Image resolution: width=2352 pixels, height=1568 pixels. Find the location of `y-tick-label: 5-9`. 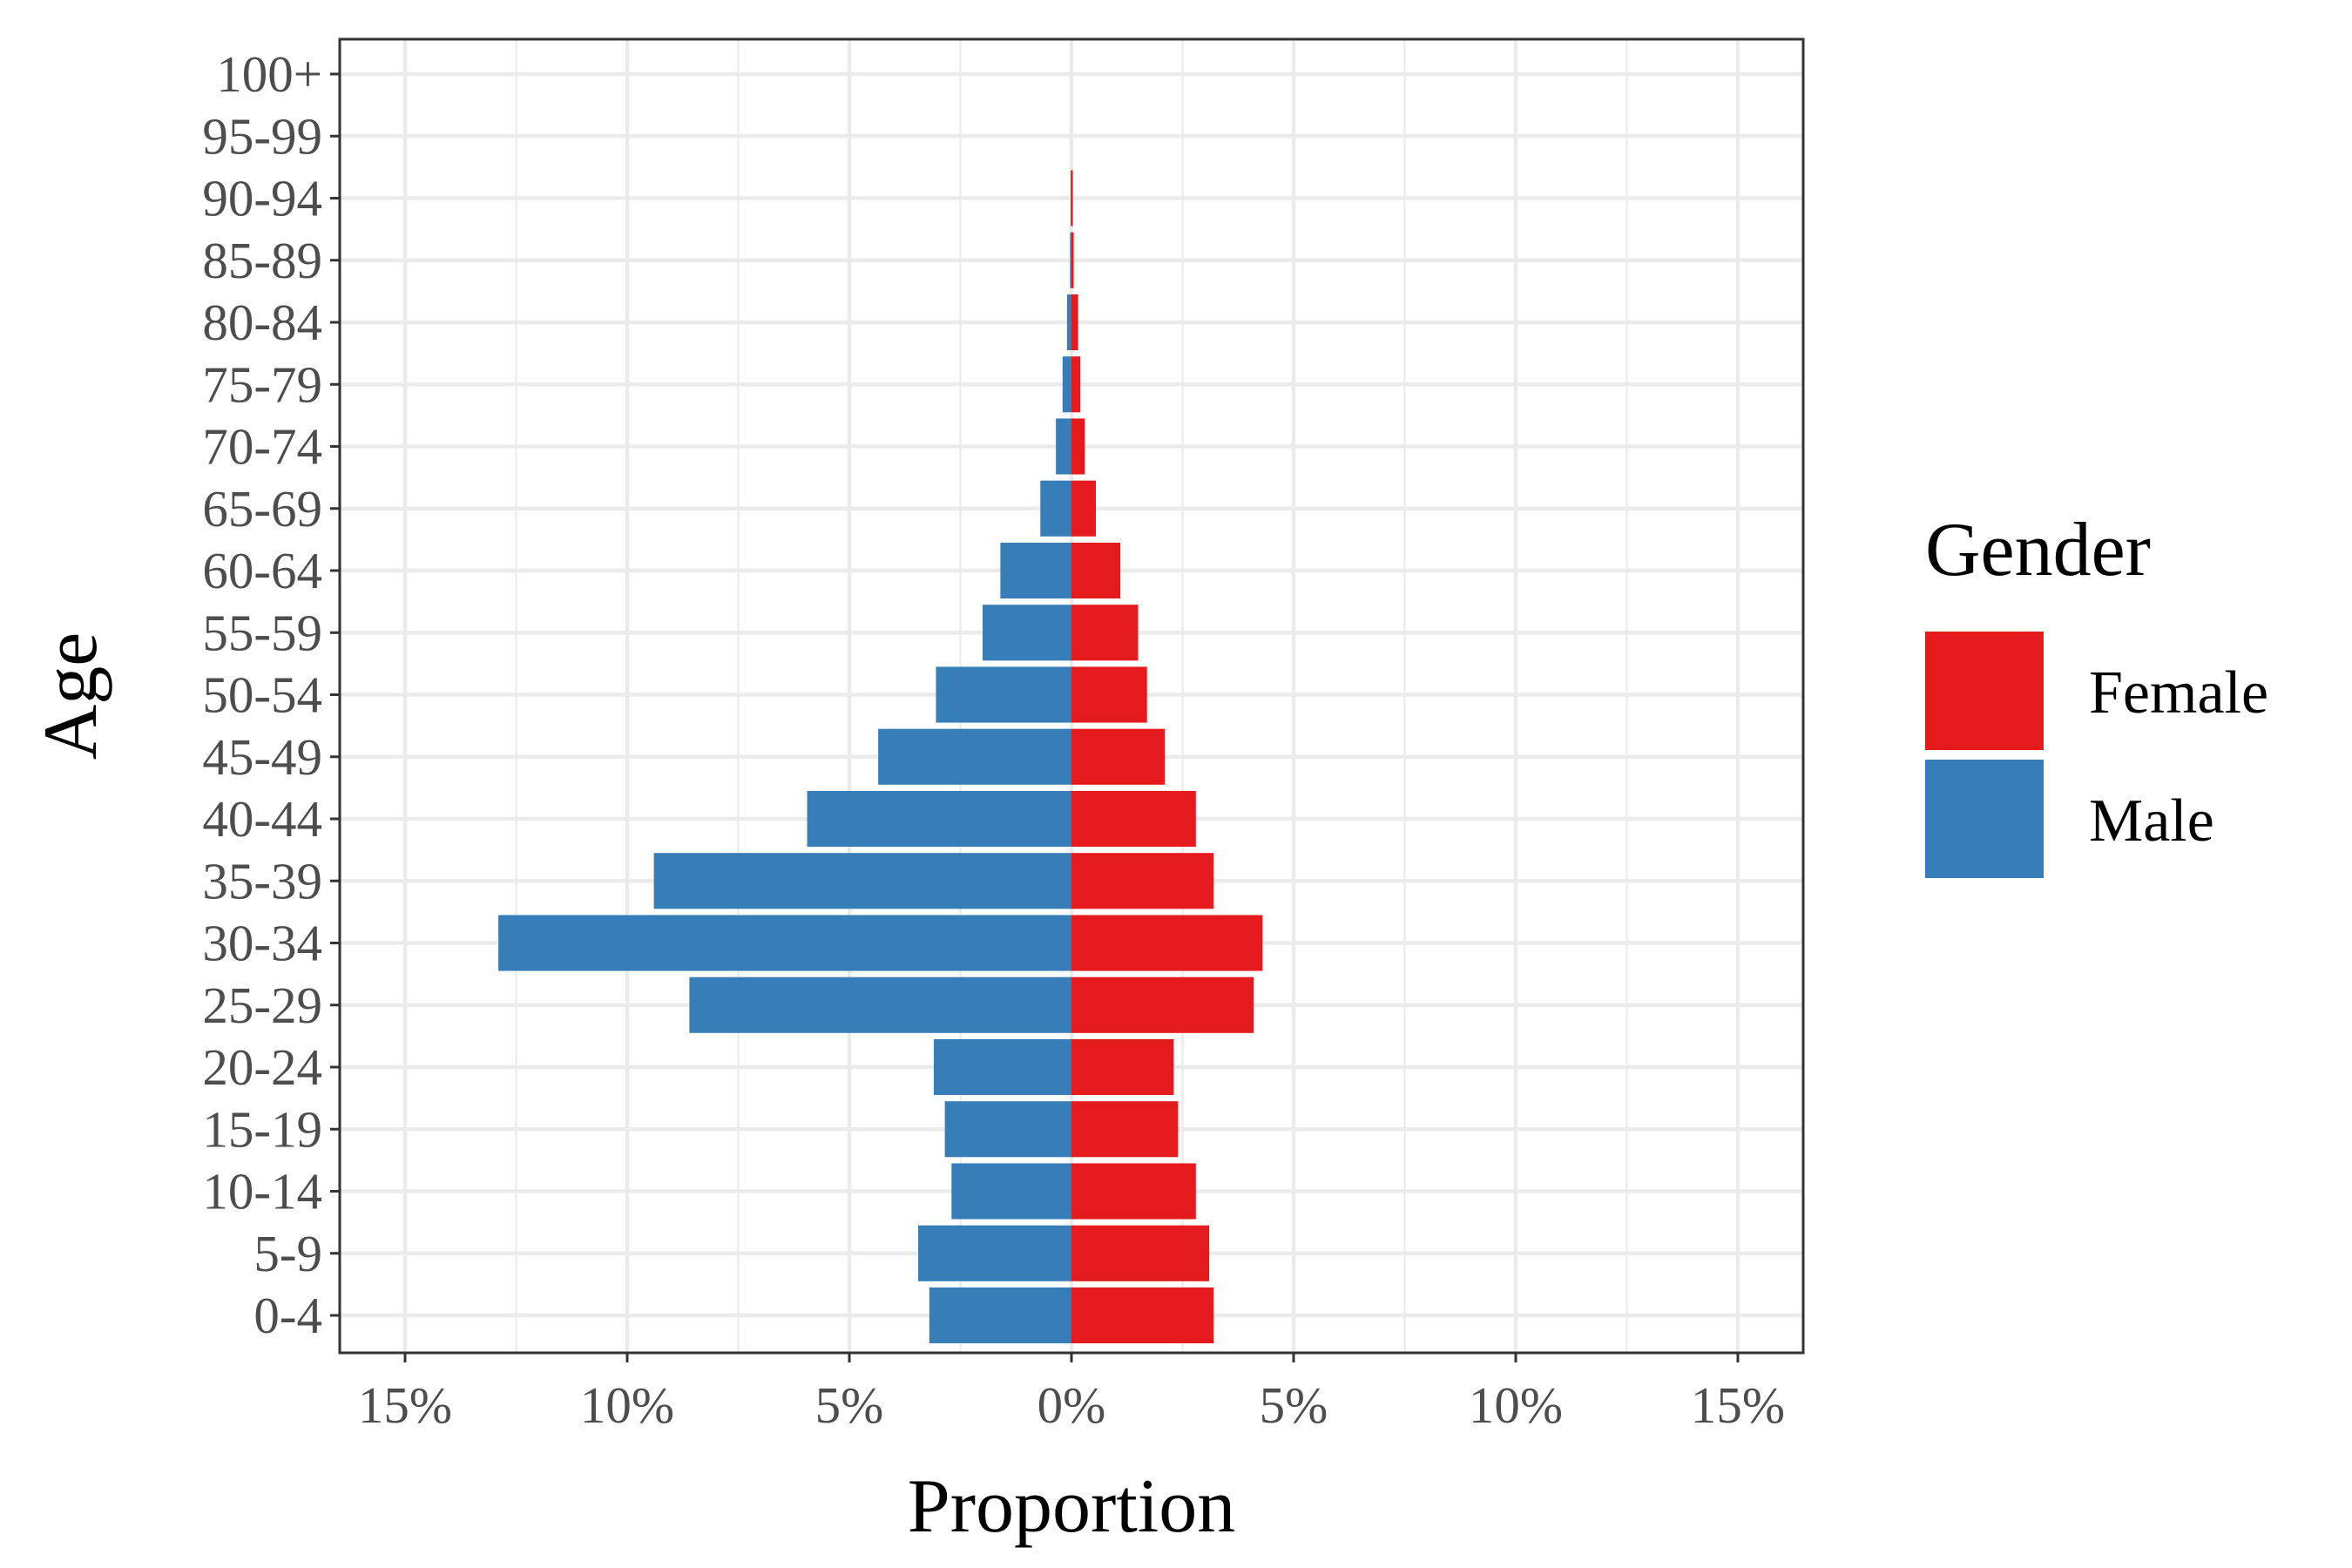

y-tick-label: 5-9 is located at coordinates (287, 1253).